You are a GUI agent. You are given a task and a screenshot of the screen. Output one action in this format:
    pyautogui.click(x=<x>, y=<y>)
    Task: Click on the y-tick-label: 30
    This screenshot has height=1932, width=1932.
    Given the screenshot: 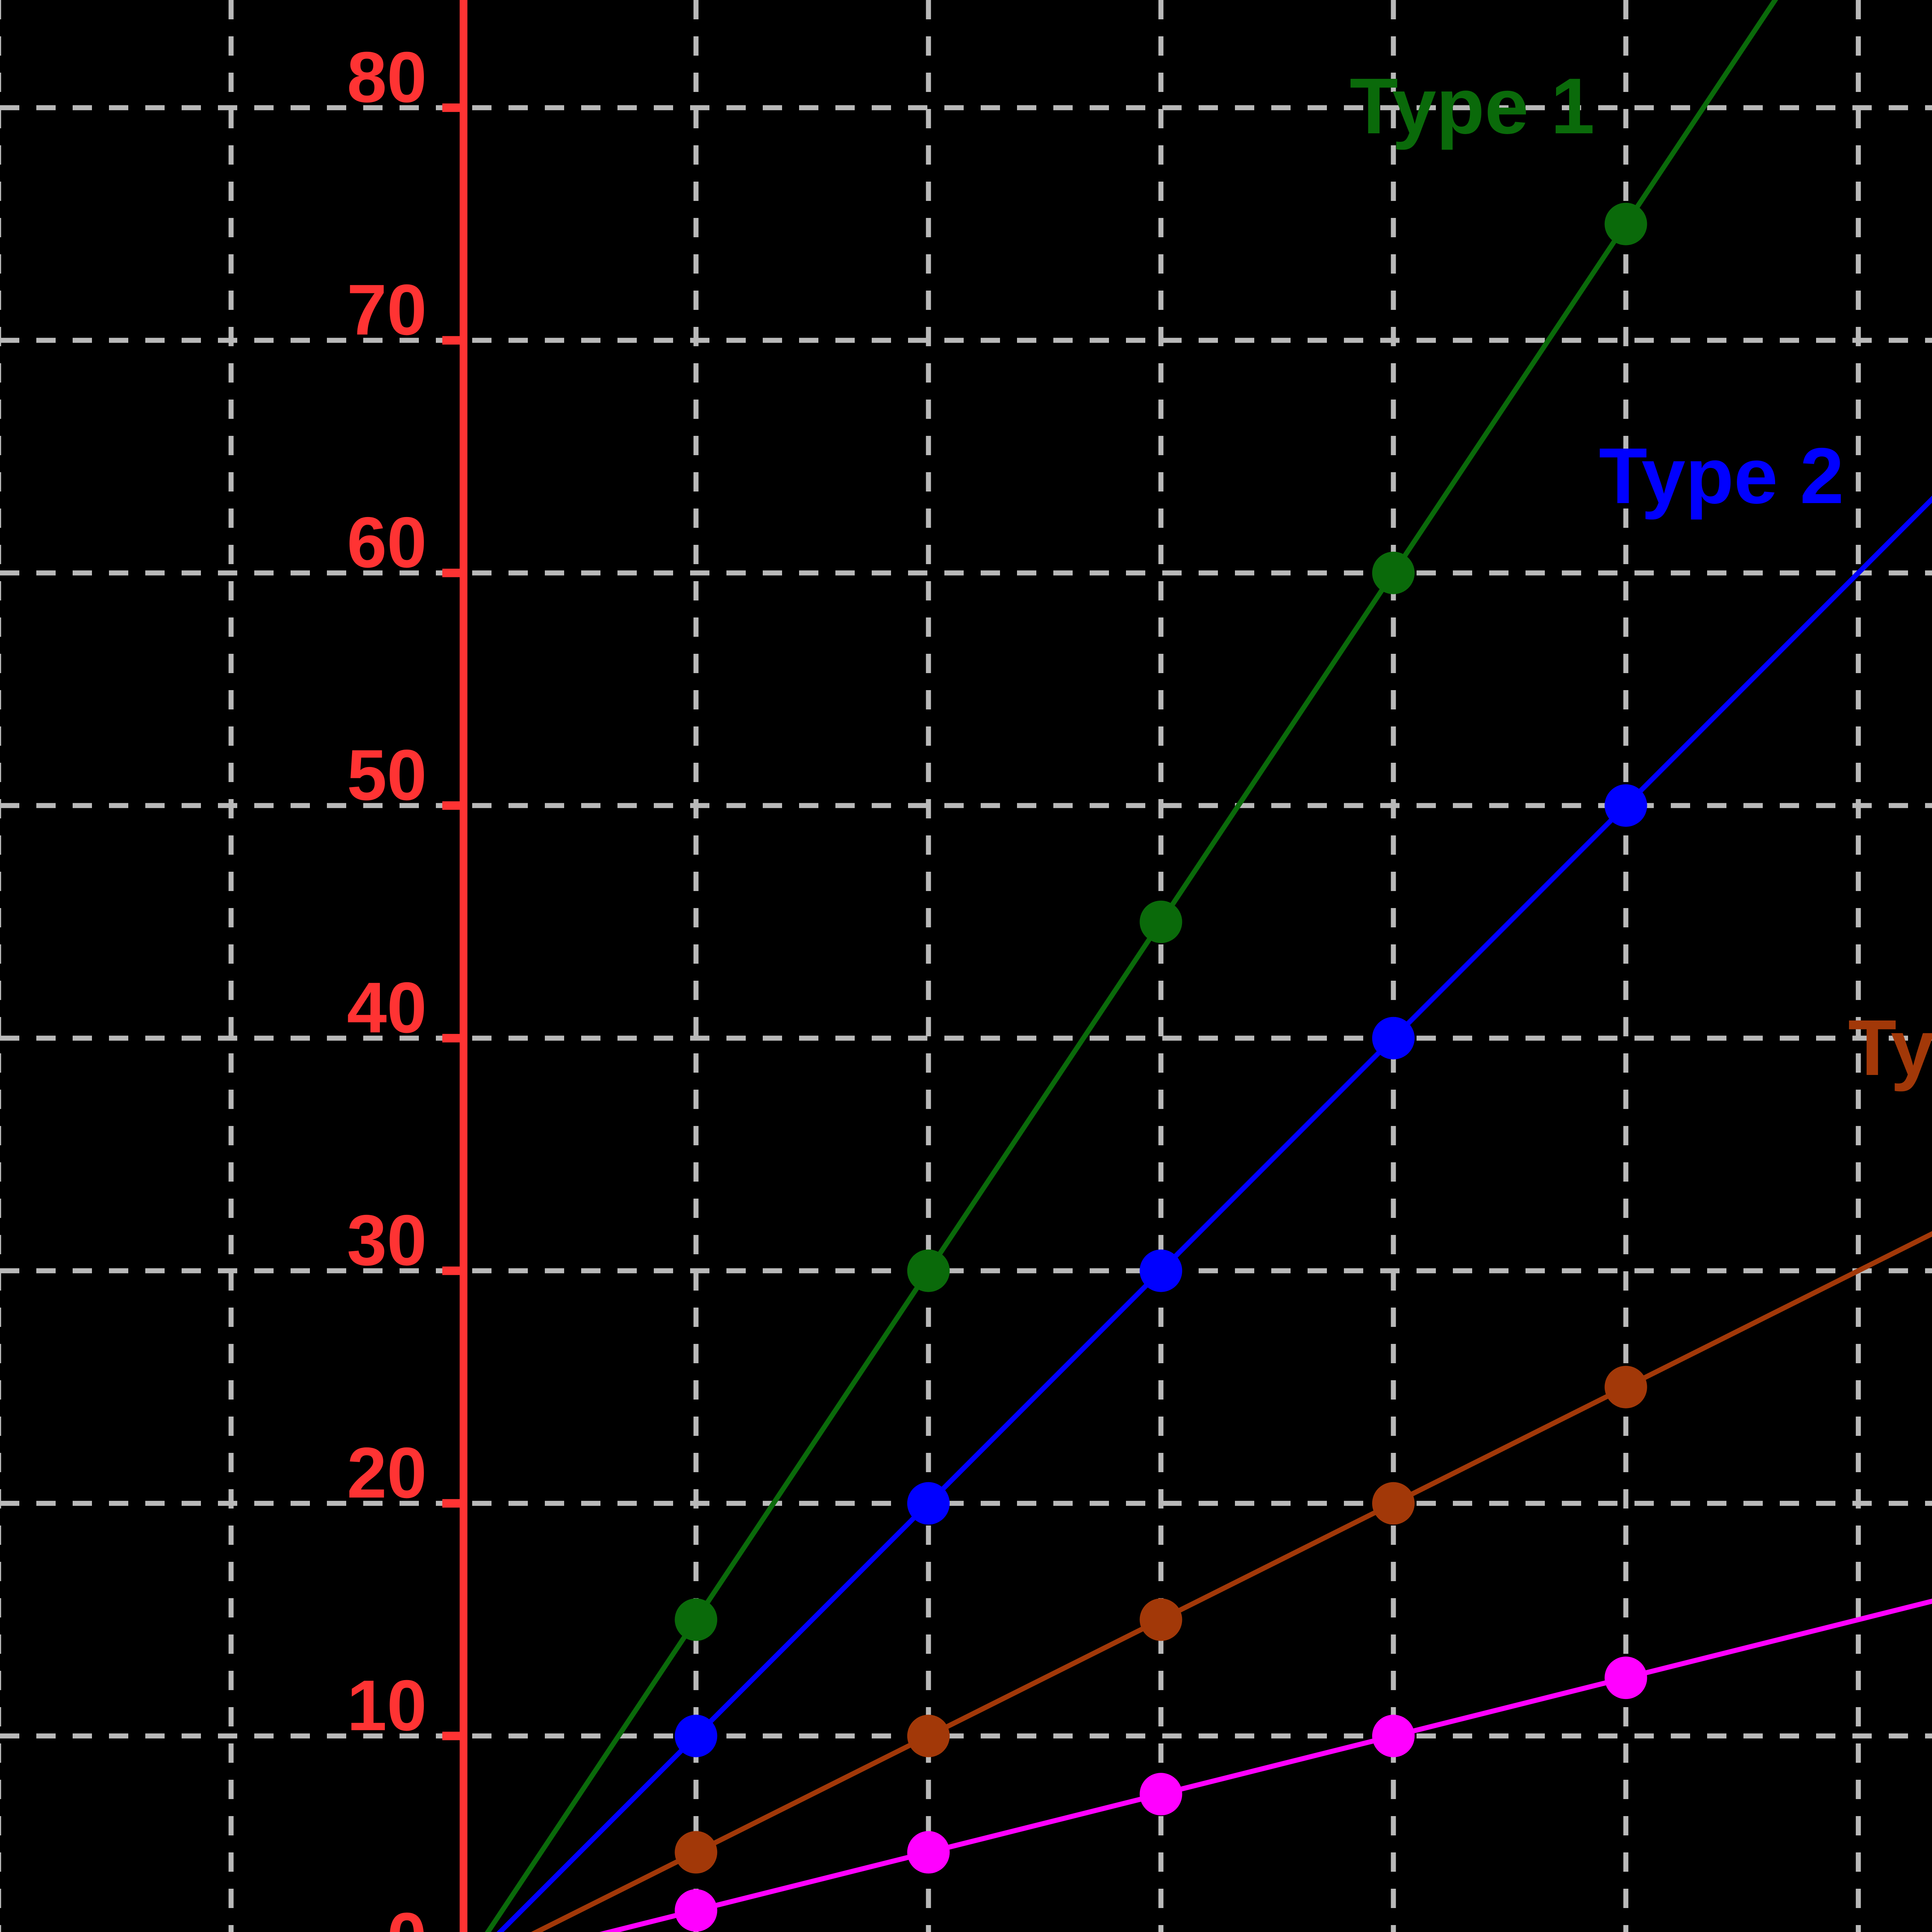 What is the action you would take?
    pyautogui.click(x=387, y=1241)
    